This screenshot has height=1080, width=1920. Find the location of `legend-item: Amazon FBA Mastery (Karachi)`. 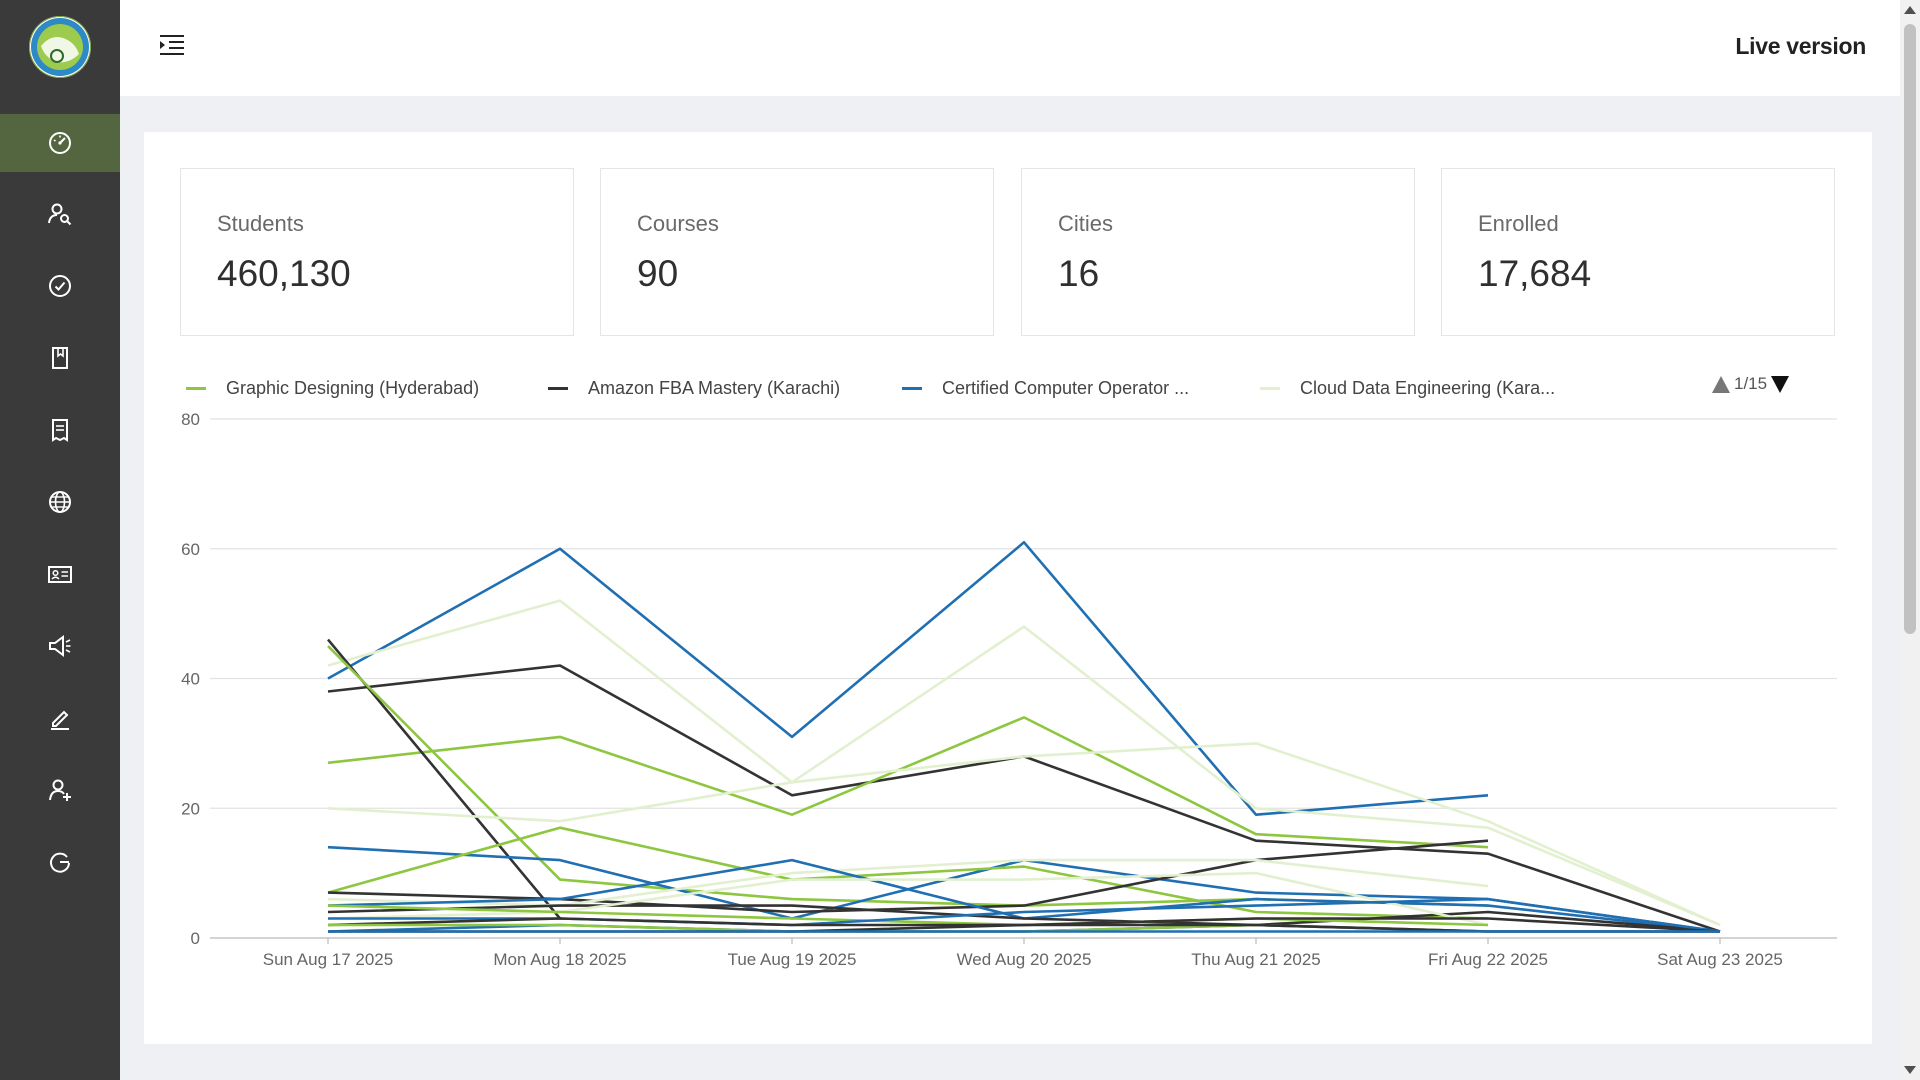

legend-item: Amazon FBA Mastery (Karachi) is located at coordinates (694, 388).